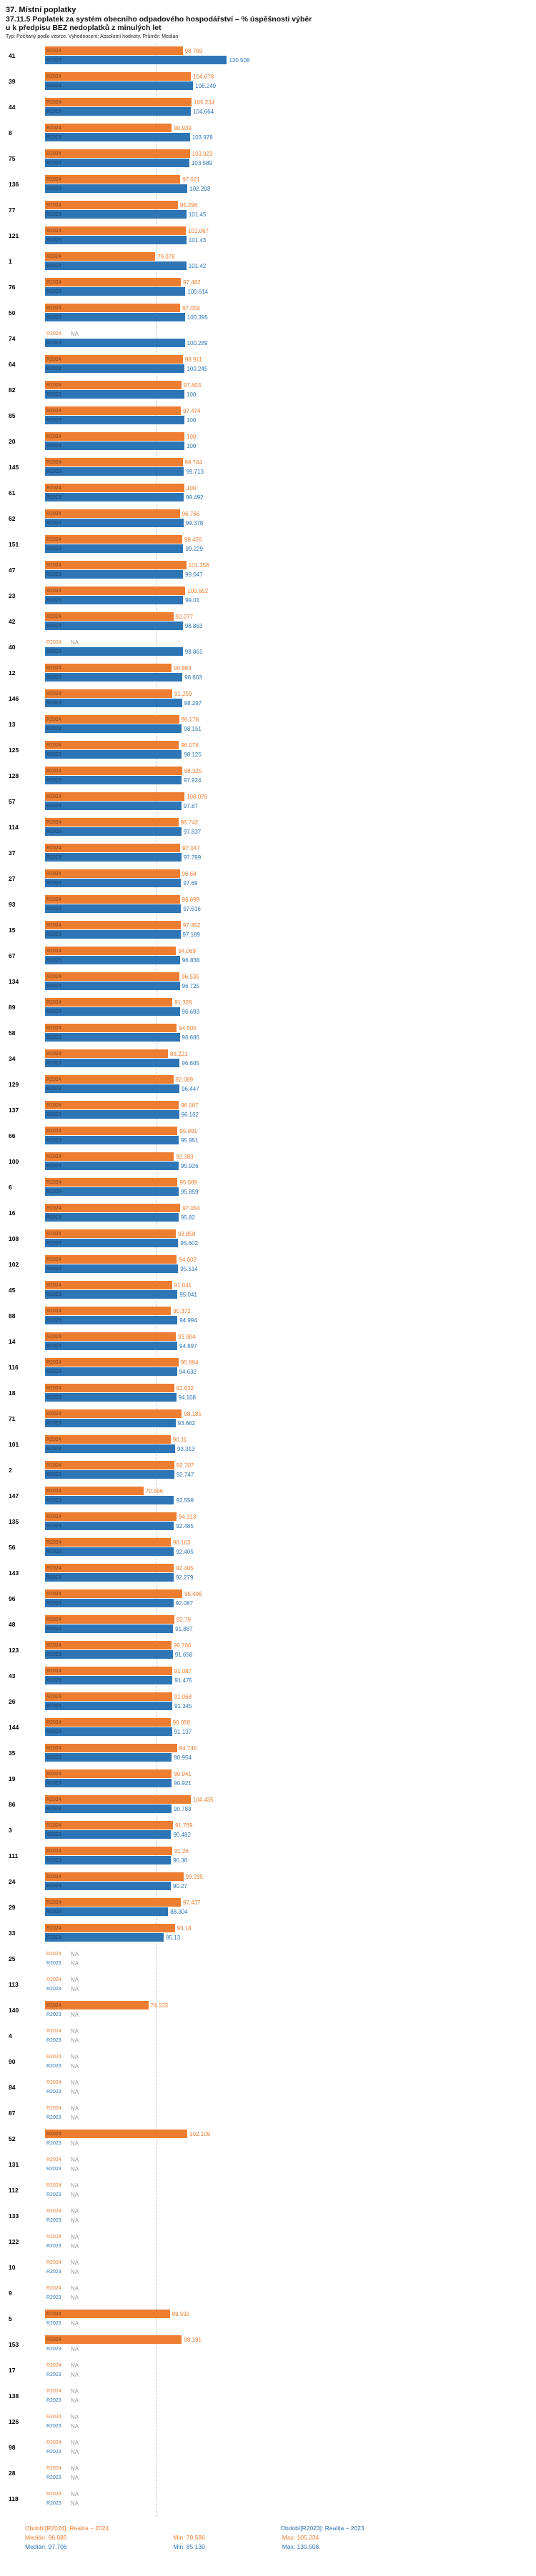 This screenshot has height=2576, width=536. Describe the element at coordinates (13, 1135) in the screenshot. I see `entity-id-label: 66` at that location.